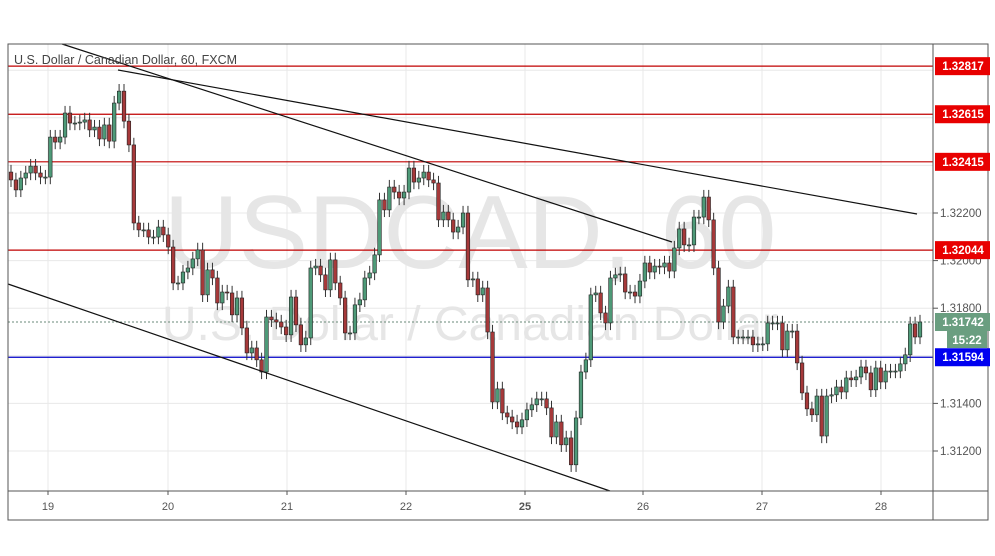  What do you see at coordinates (643, 507) in the screenshot?
I see `x-tick-label: 26` at bounding box center [643, 507].